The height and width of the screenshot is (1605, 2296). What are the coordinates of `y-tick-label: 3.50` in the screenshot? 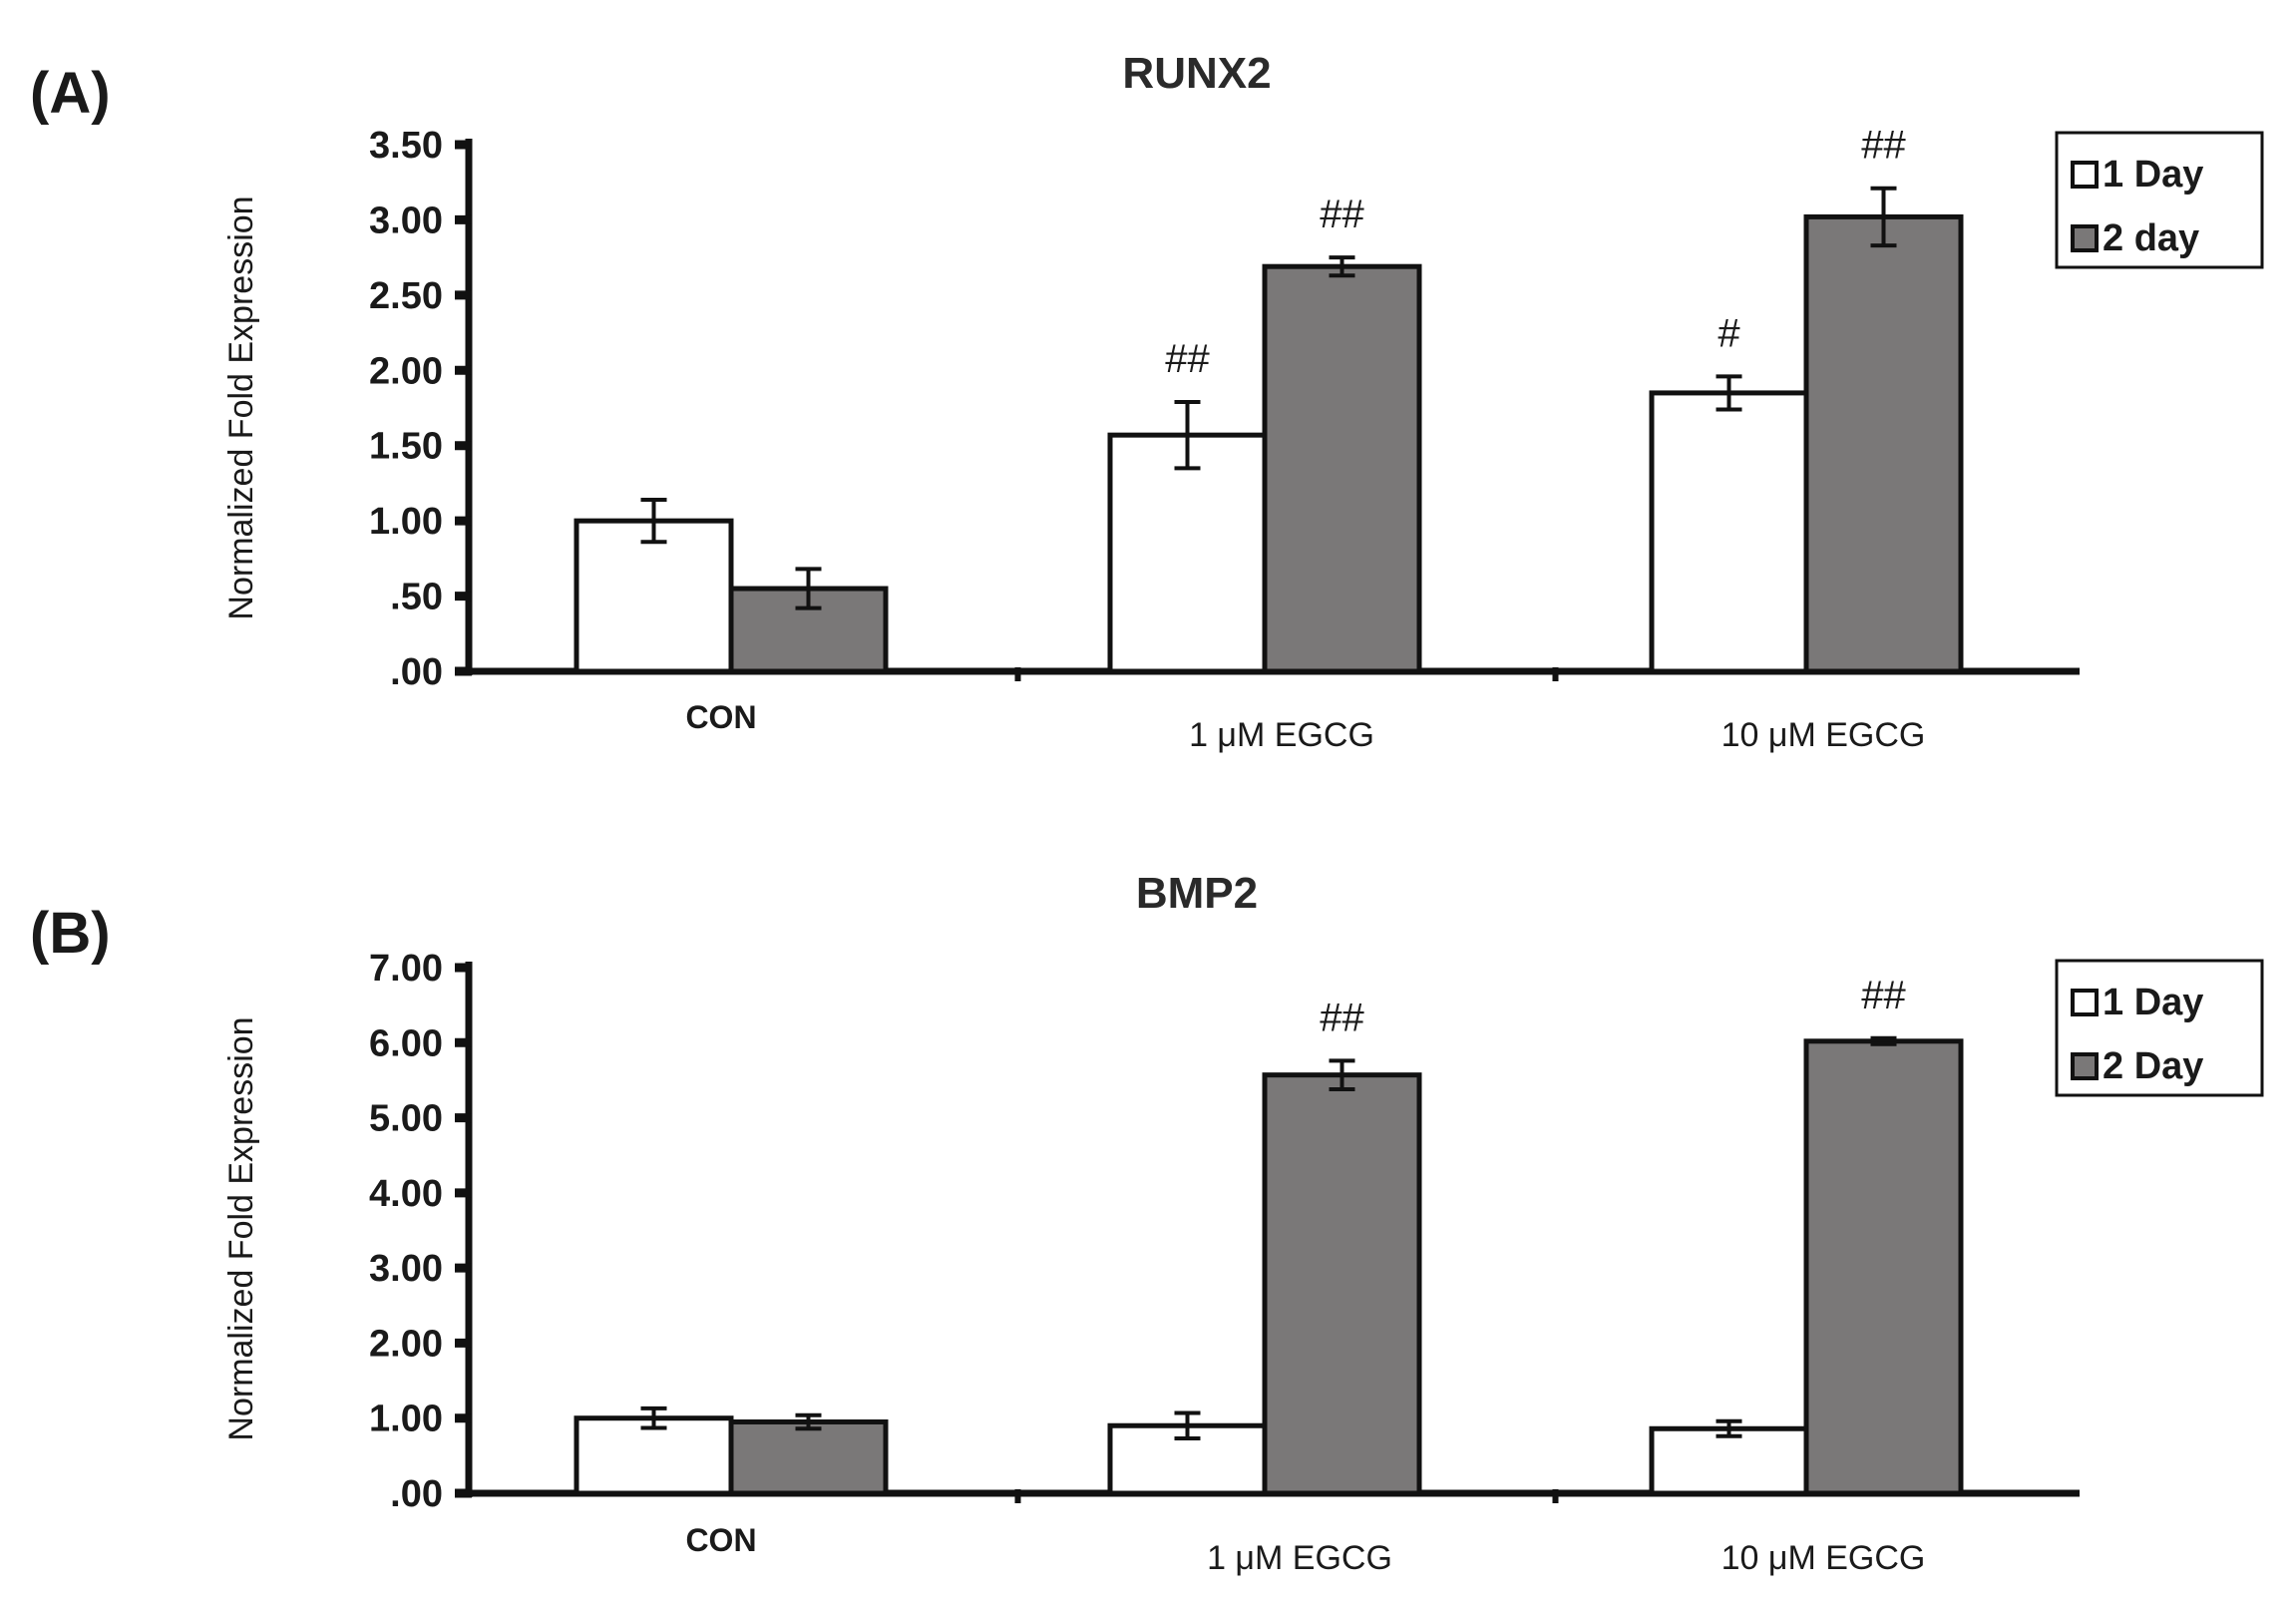 It's located at (406, 146).